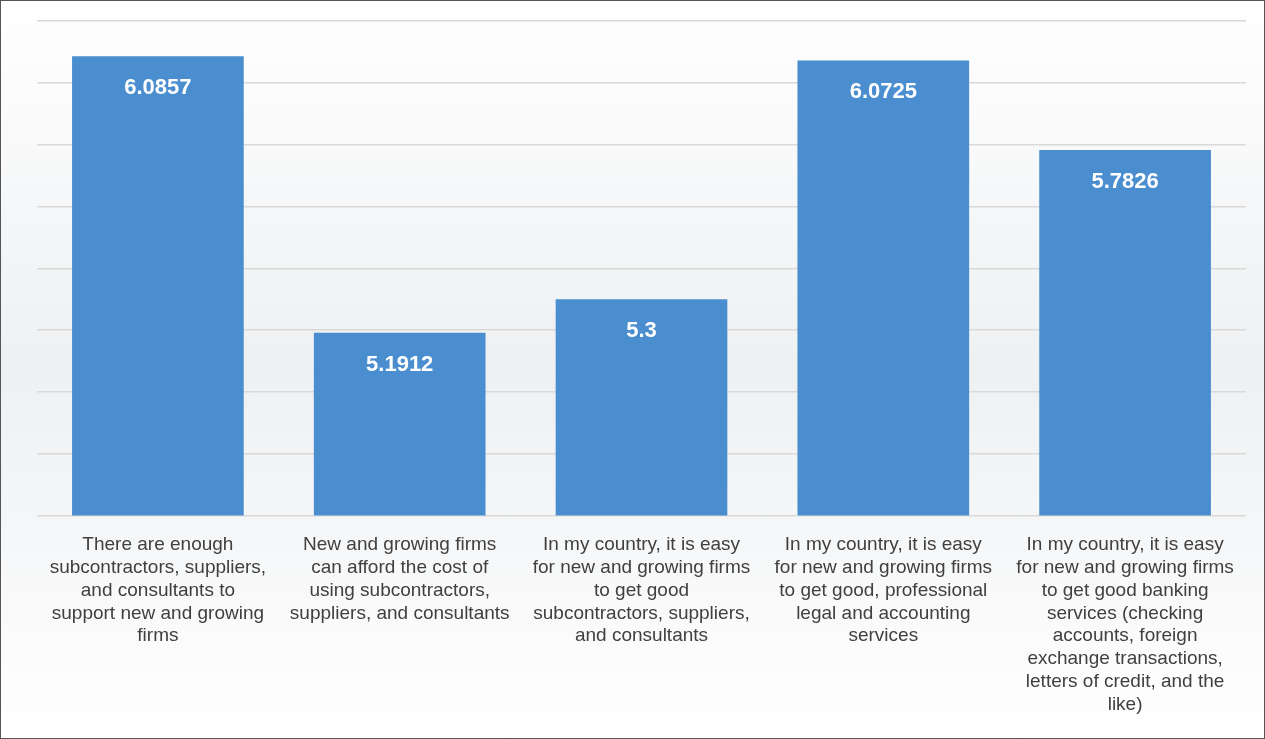  I want to click on x-tick-label: In my country, it is easy for new and growing firms to get good, professional legal and accounting services, so click(883, 589).